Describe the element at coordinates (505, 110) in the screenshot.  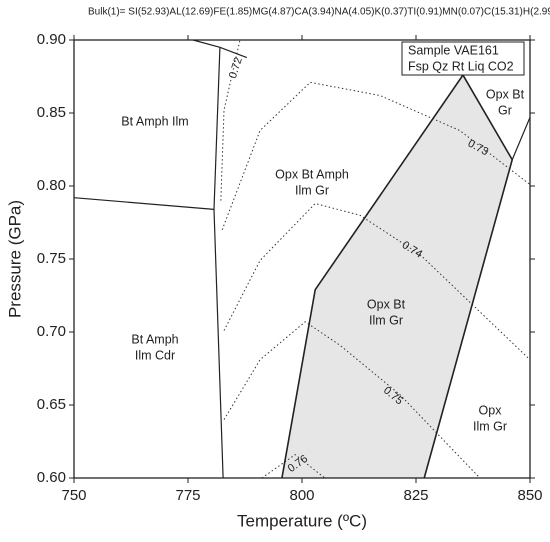
I see `field-label: Gr` at that location.